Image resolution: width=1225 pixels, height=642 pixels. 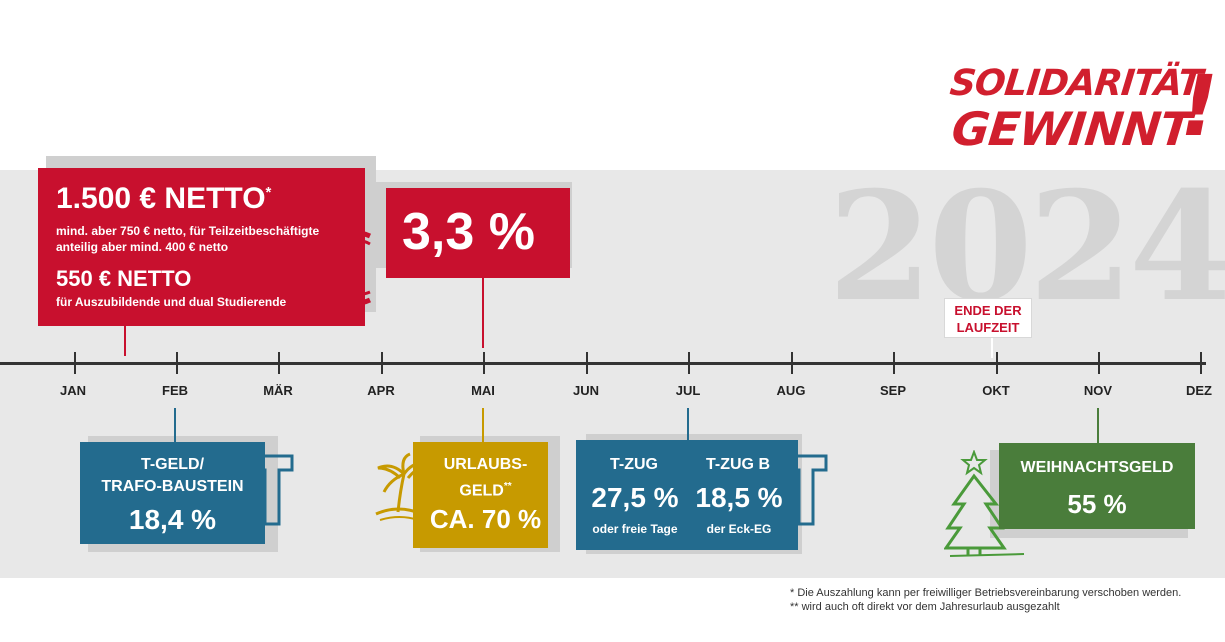 I want to click on month-label-jul: JUL, so click(x=688, y=390).